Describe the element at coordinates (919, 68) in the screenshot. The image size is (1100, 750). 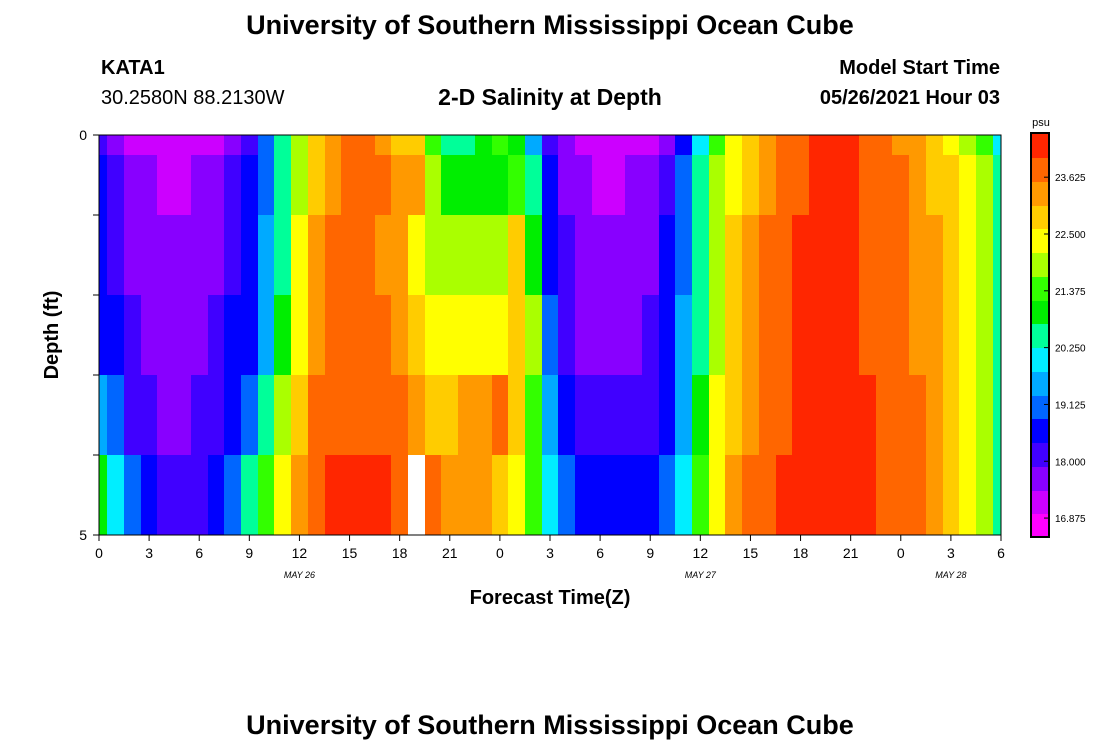
I see `model-start-label: Model Start Time` at that location.